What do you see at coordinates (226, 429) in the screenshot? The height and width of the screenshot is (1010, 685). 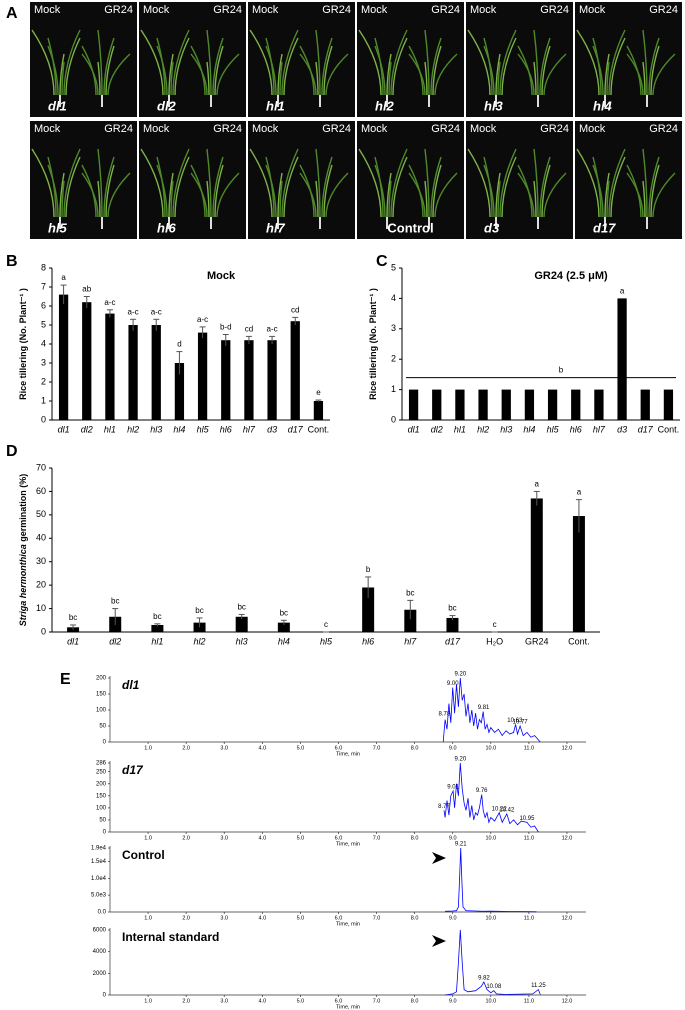 I see `x-tick-label: hl6` at bounding box center [226, 429].